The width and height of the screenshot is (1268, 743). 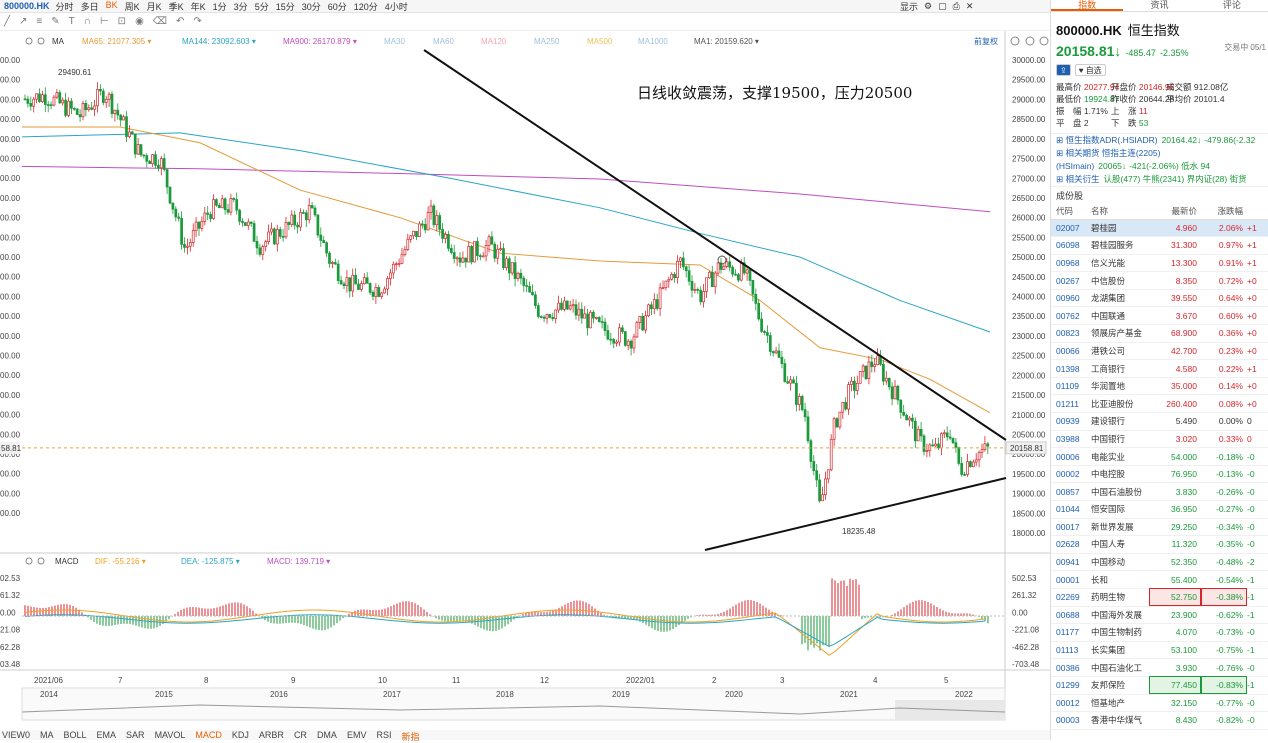 What do you see at coordinates (71, 21) in the screenshot?
I see `text-icon: T` at bounding box center [71, 21].